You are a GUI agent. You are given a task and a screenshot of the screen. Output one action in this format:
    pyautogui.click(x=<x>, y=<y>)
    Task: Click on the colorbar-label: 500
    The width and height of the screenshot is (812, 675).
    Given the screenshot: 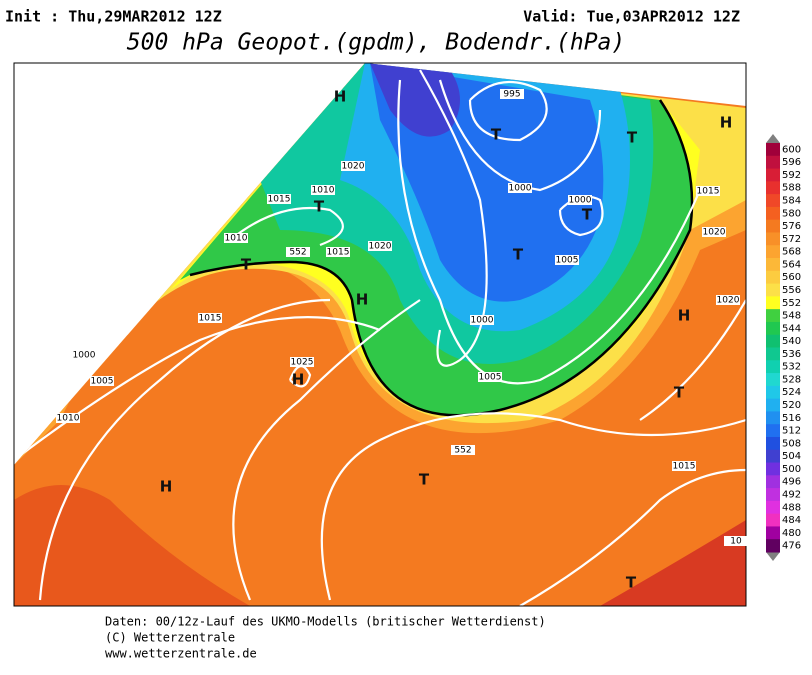 What is the action you would take?
    pyautogui.click(x=791, y=469)
    